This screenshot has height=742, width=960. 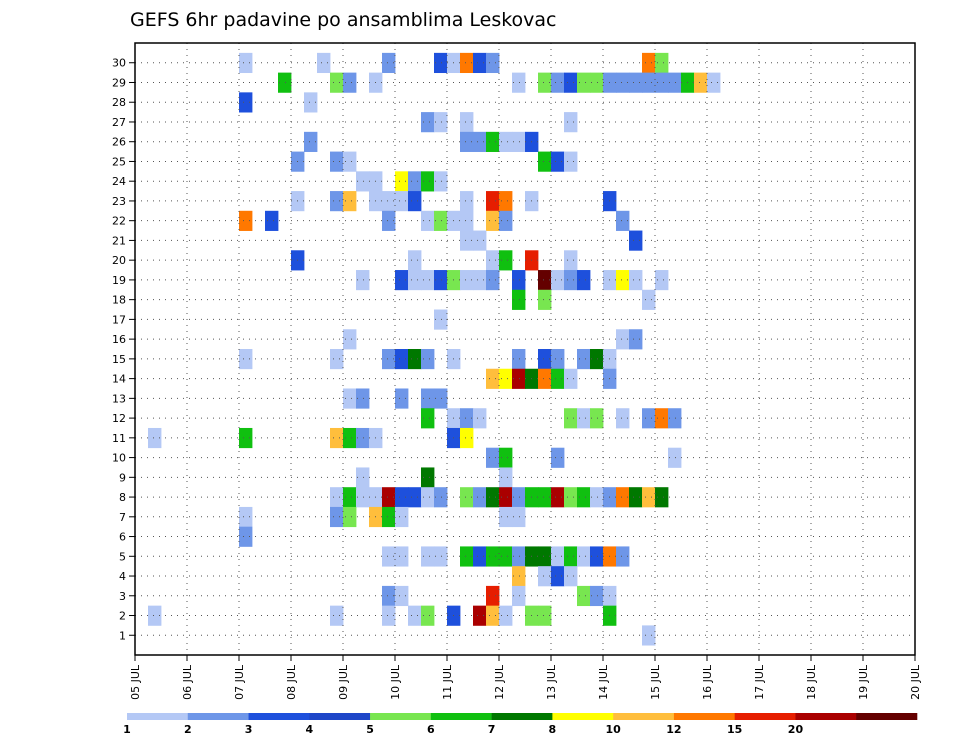 What do you see at coordinates (796, 729) in the screenshot?
I see `colorbar-label: 20` at bounding box center [796, 729].